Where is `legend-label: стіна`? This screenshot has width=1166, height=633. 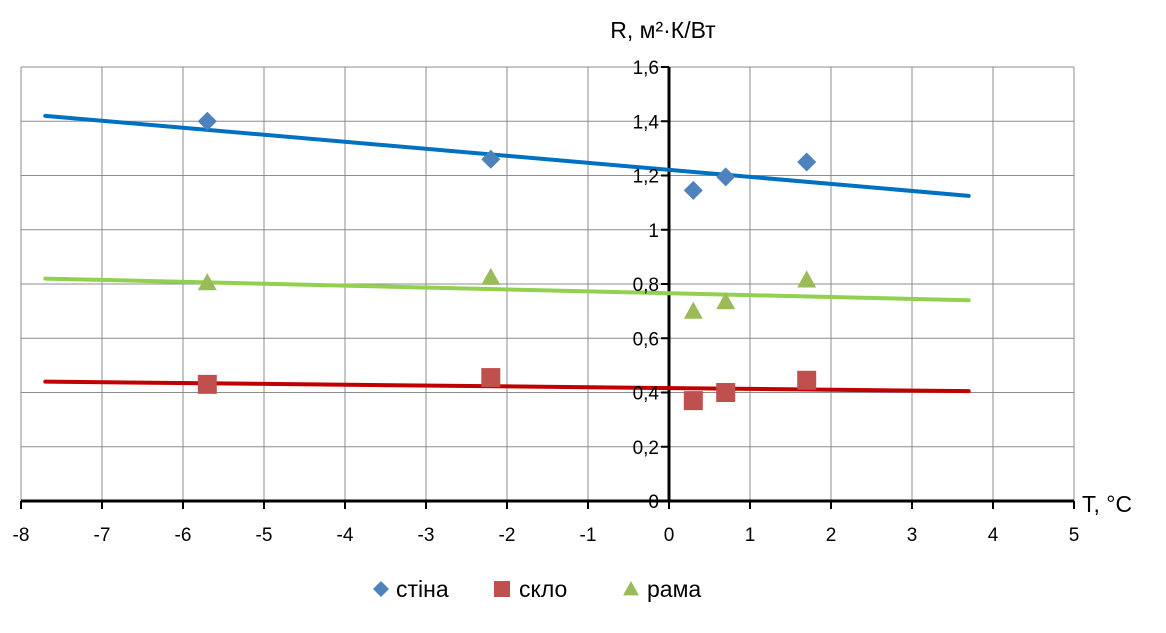
legend-label: стіна is located at coordinates (422, 589).